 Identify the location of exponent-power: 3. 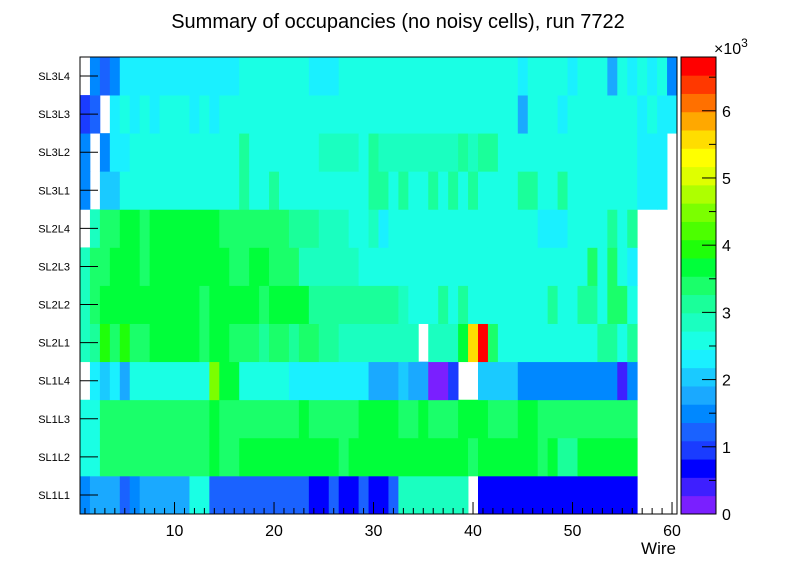
(744, 43).